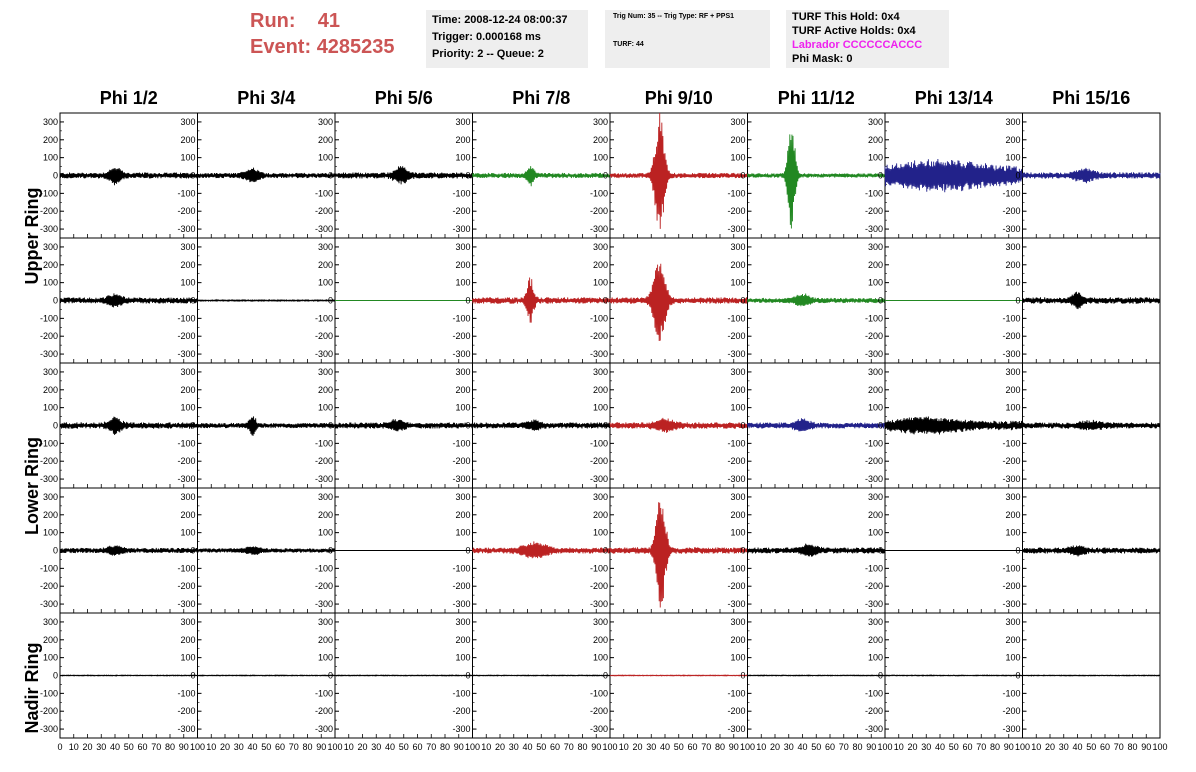 This screenshot has width=1196, height=772. Describe the element at coordinates (459, 747) in the screenshot. I see `x-tick-label: 90` at that location.